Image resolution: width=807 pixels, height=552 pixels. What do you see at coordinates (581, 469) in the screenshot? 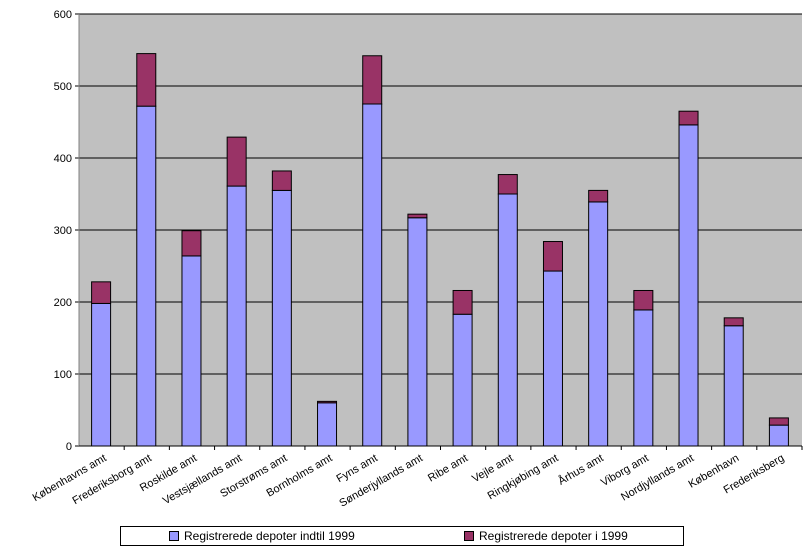
I see `x-category-label: Århus amt` at bounding box center [581, 469].